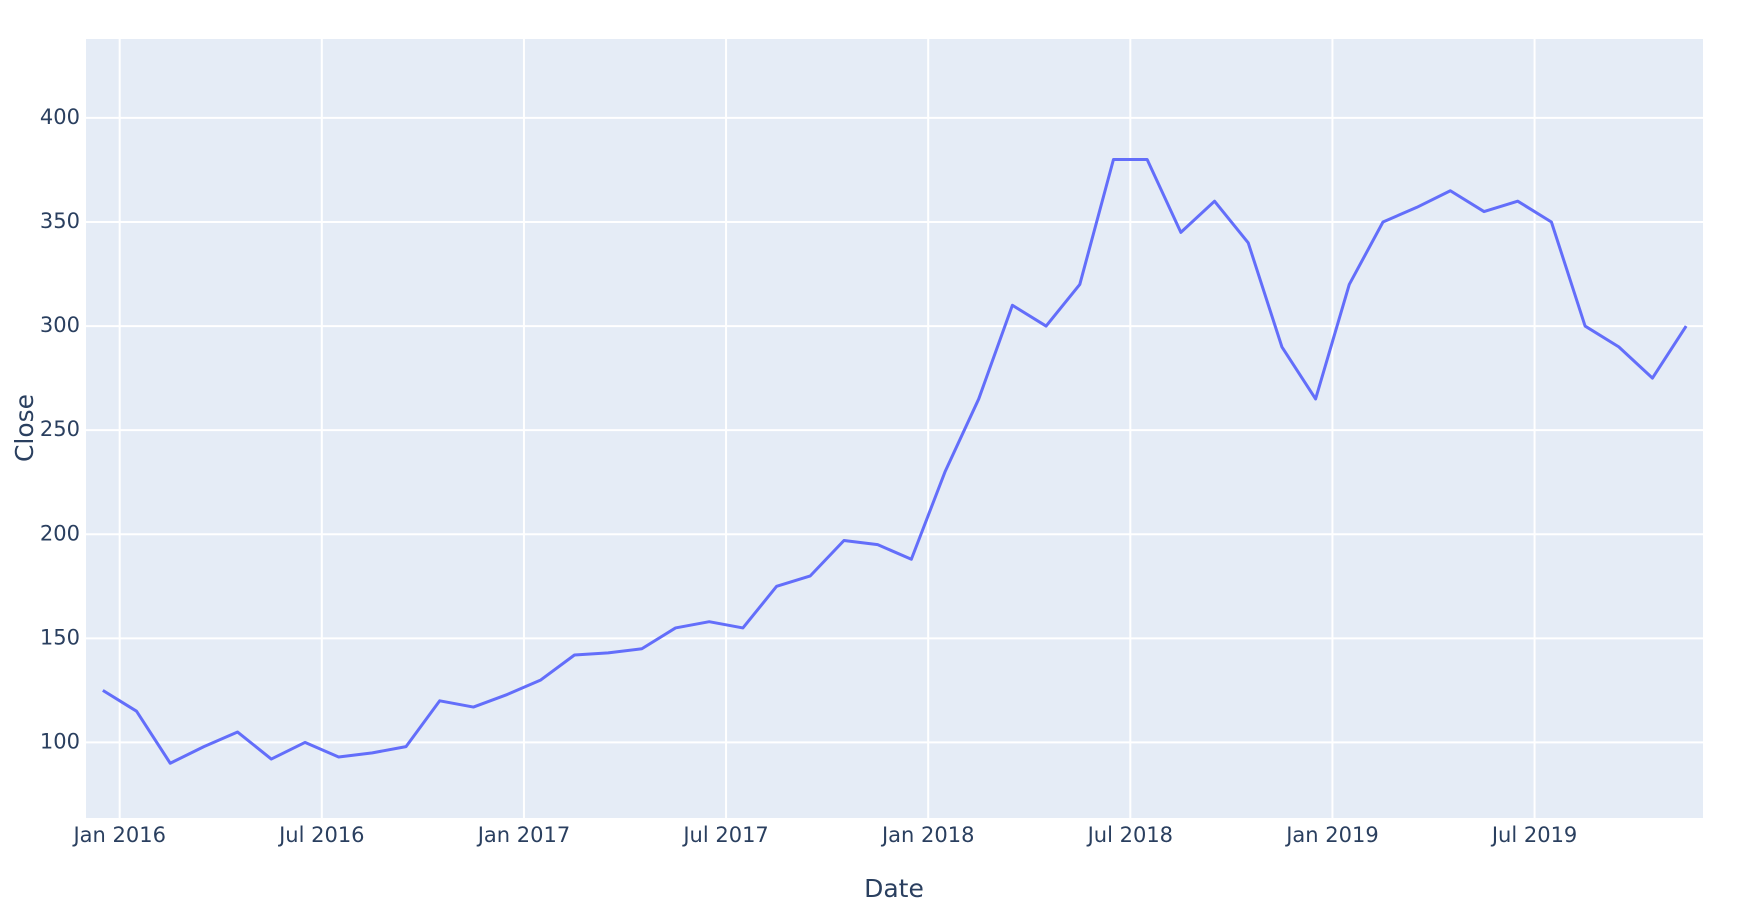 The height and width of the screenshot is (921, 1746). What do you see at coordinates (1129, 835) in the screenshot?
I see `x-tick-label: Jul 2018` at bounding box center [1129, 835].